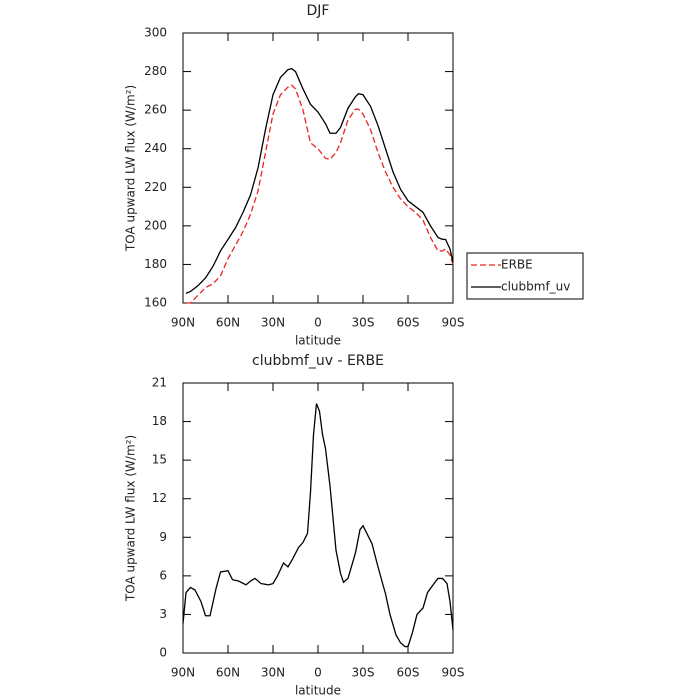 The width and height of the screenshot is (700, 700). What do you see at coordinates (159, 498) in the screenshot?
I see `y-tick-label: 12` at bounding box center [159, 498].